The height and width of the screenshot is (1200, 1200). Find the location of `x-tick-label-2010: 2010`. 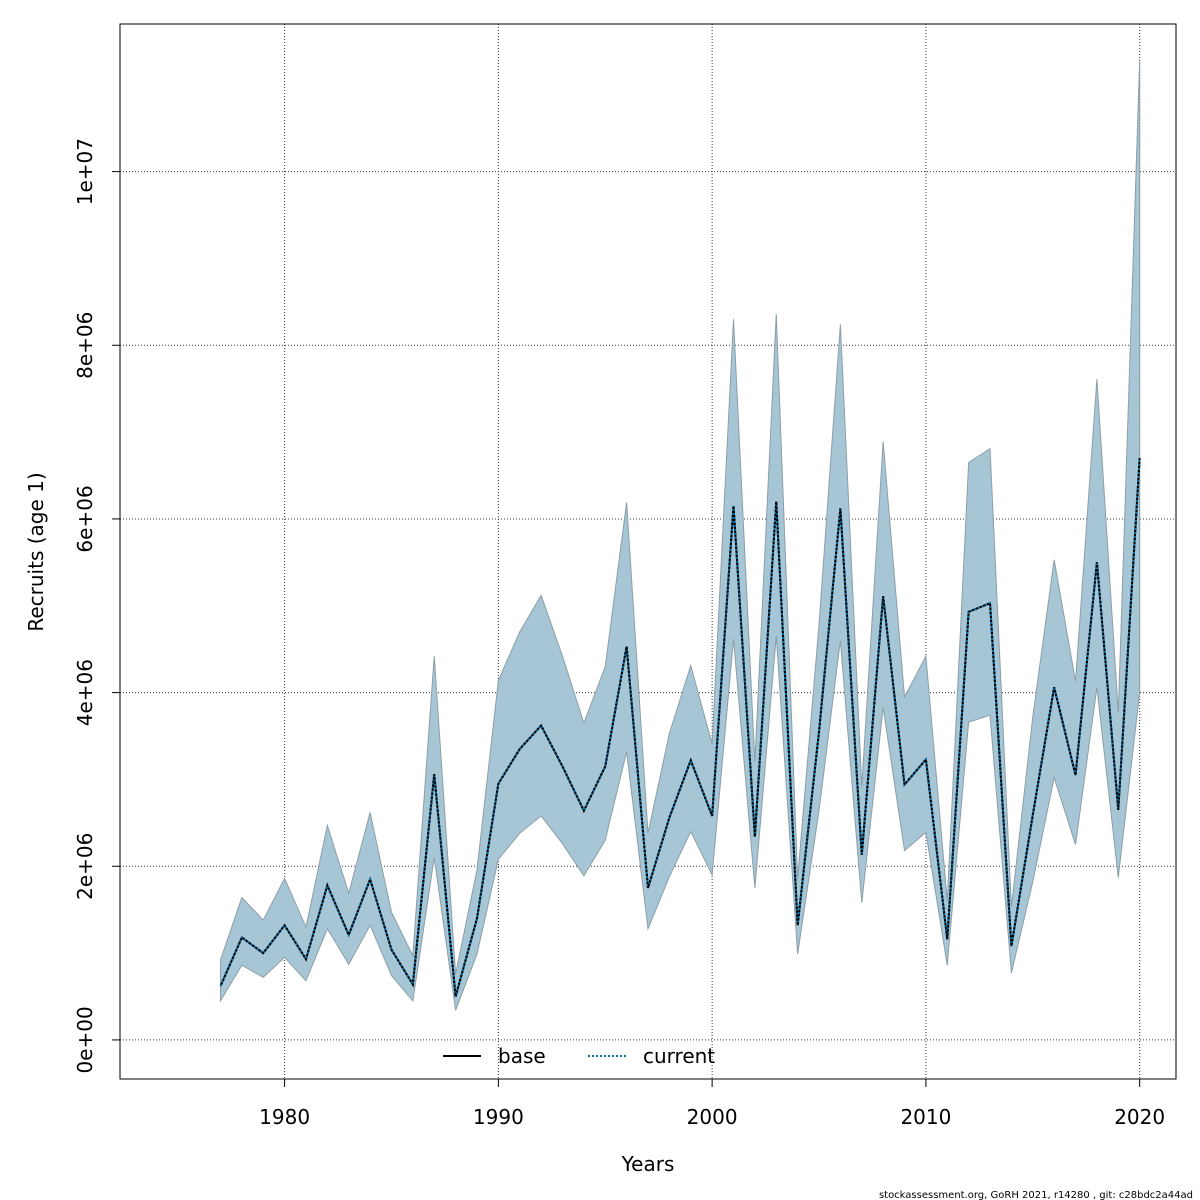

x-tick-label-2010: 2010 is located at coordinates (925, 1117).